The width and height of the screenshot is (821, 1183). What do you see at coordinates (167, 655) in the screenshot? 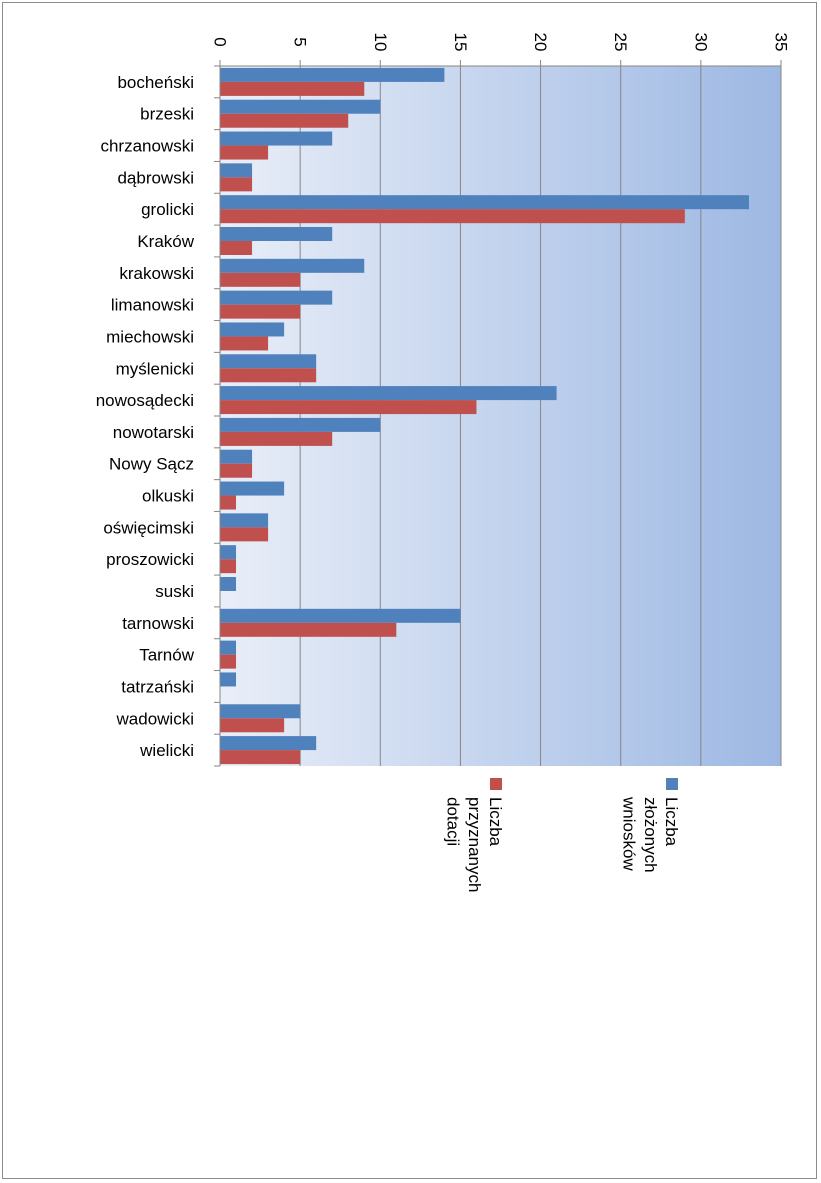
I see `category-label: Tarnów` at bounding box center [167, 655].